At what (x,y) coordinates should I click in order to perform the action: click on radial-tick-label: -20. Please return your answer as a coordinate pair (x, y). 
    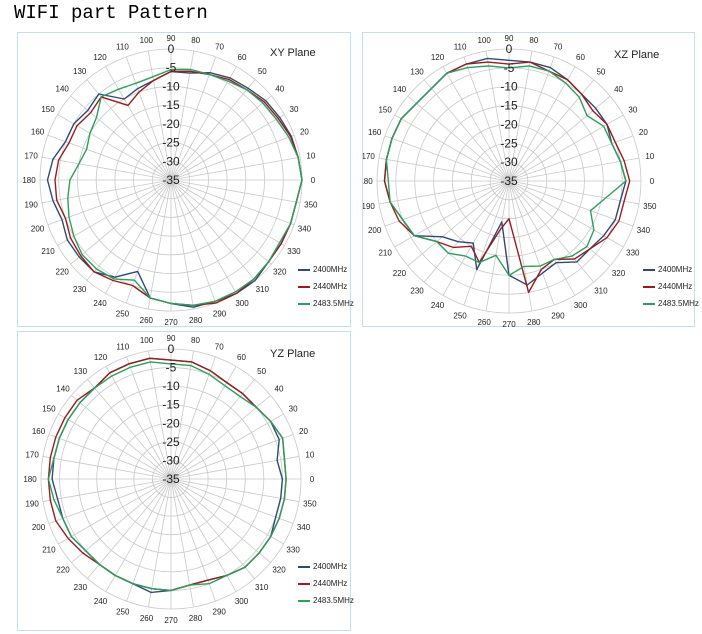
    Looking at the image, I should click on (171, 124).